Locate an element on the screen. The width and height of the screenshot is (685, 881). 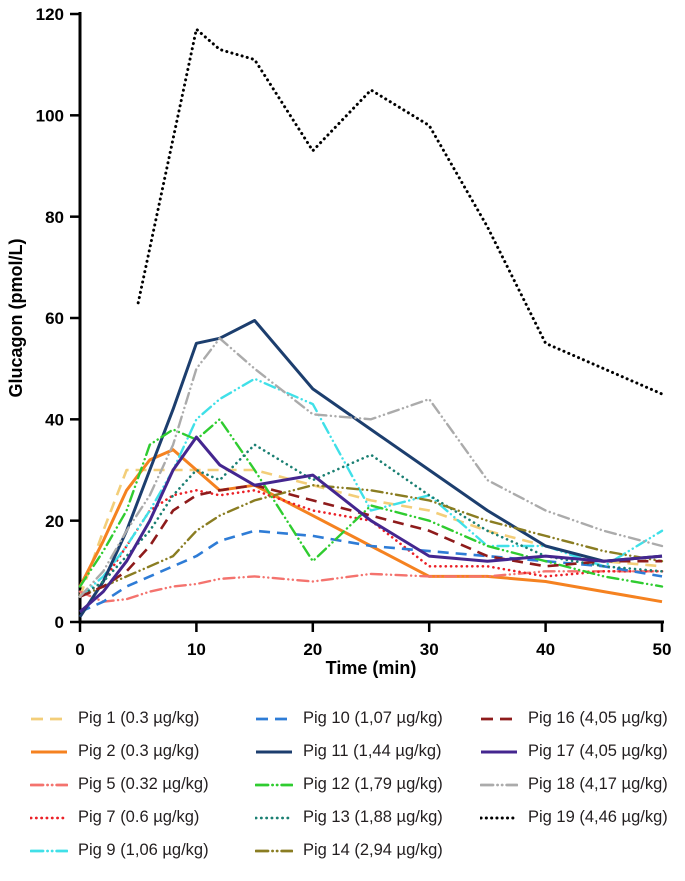
legend-label: Pig 5 (0.32 µg/kg) is located at coordinates (143, 784).